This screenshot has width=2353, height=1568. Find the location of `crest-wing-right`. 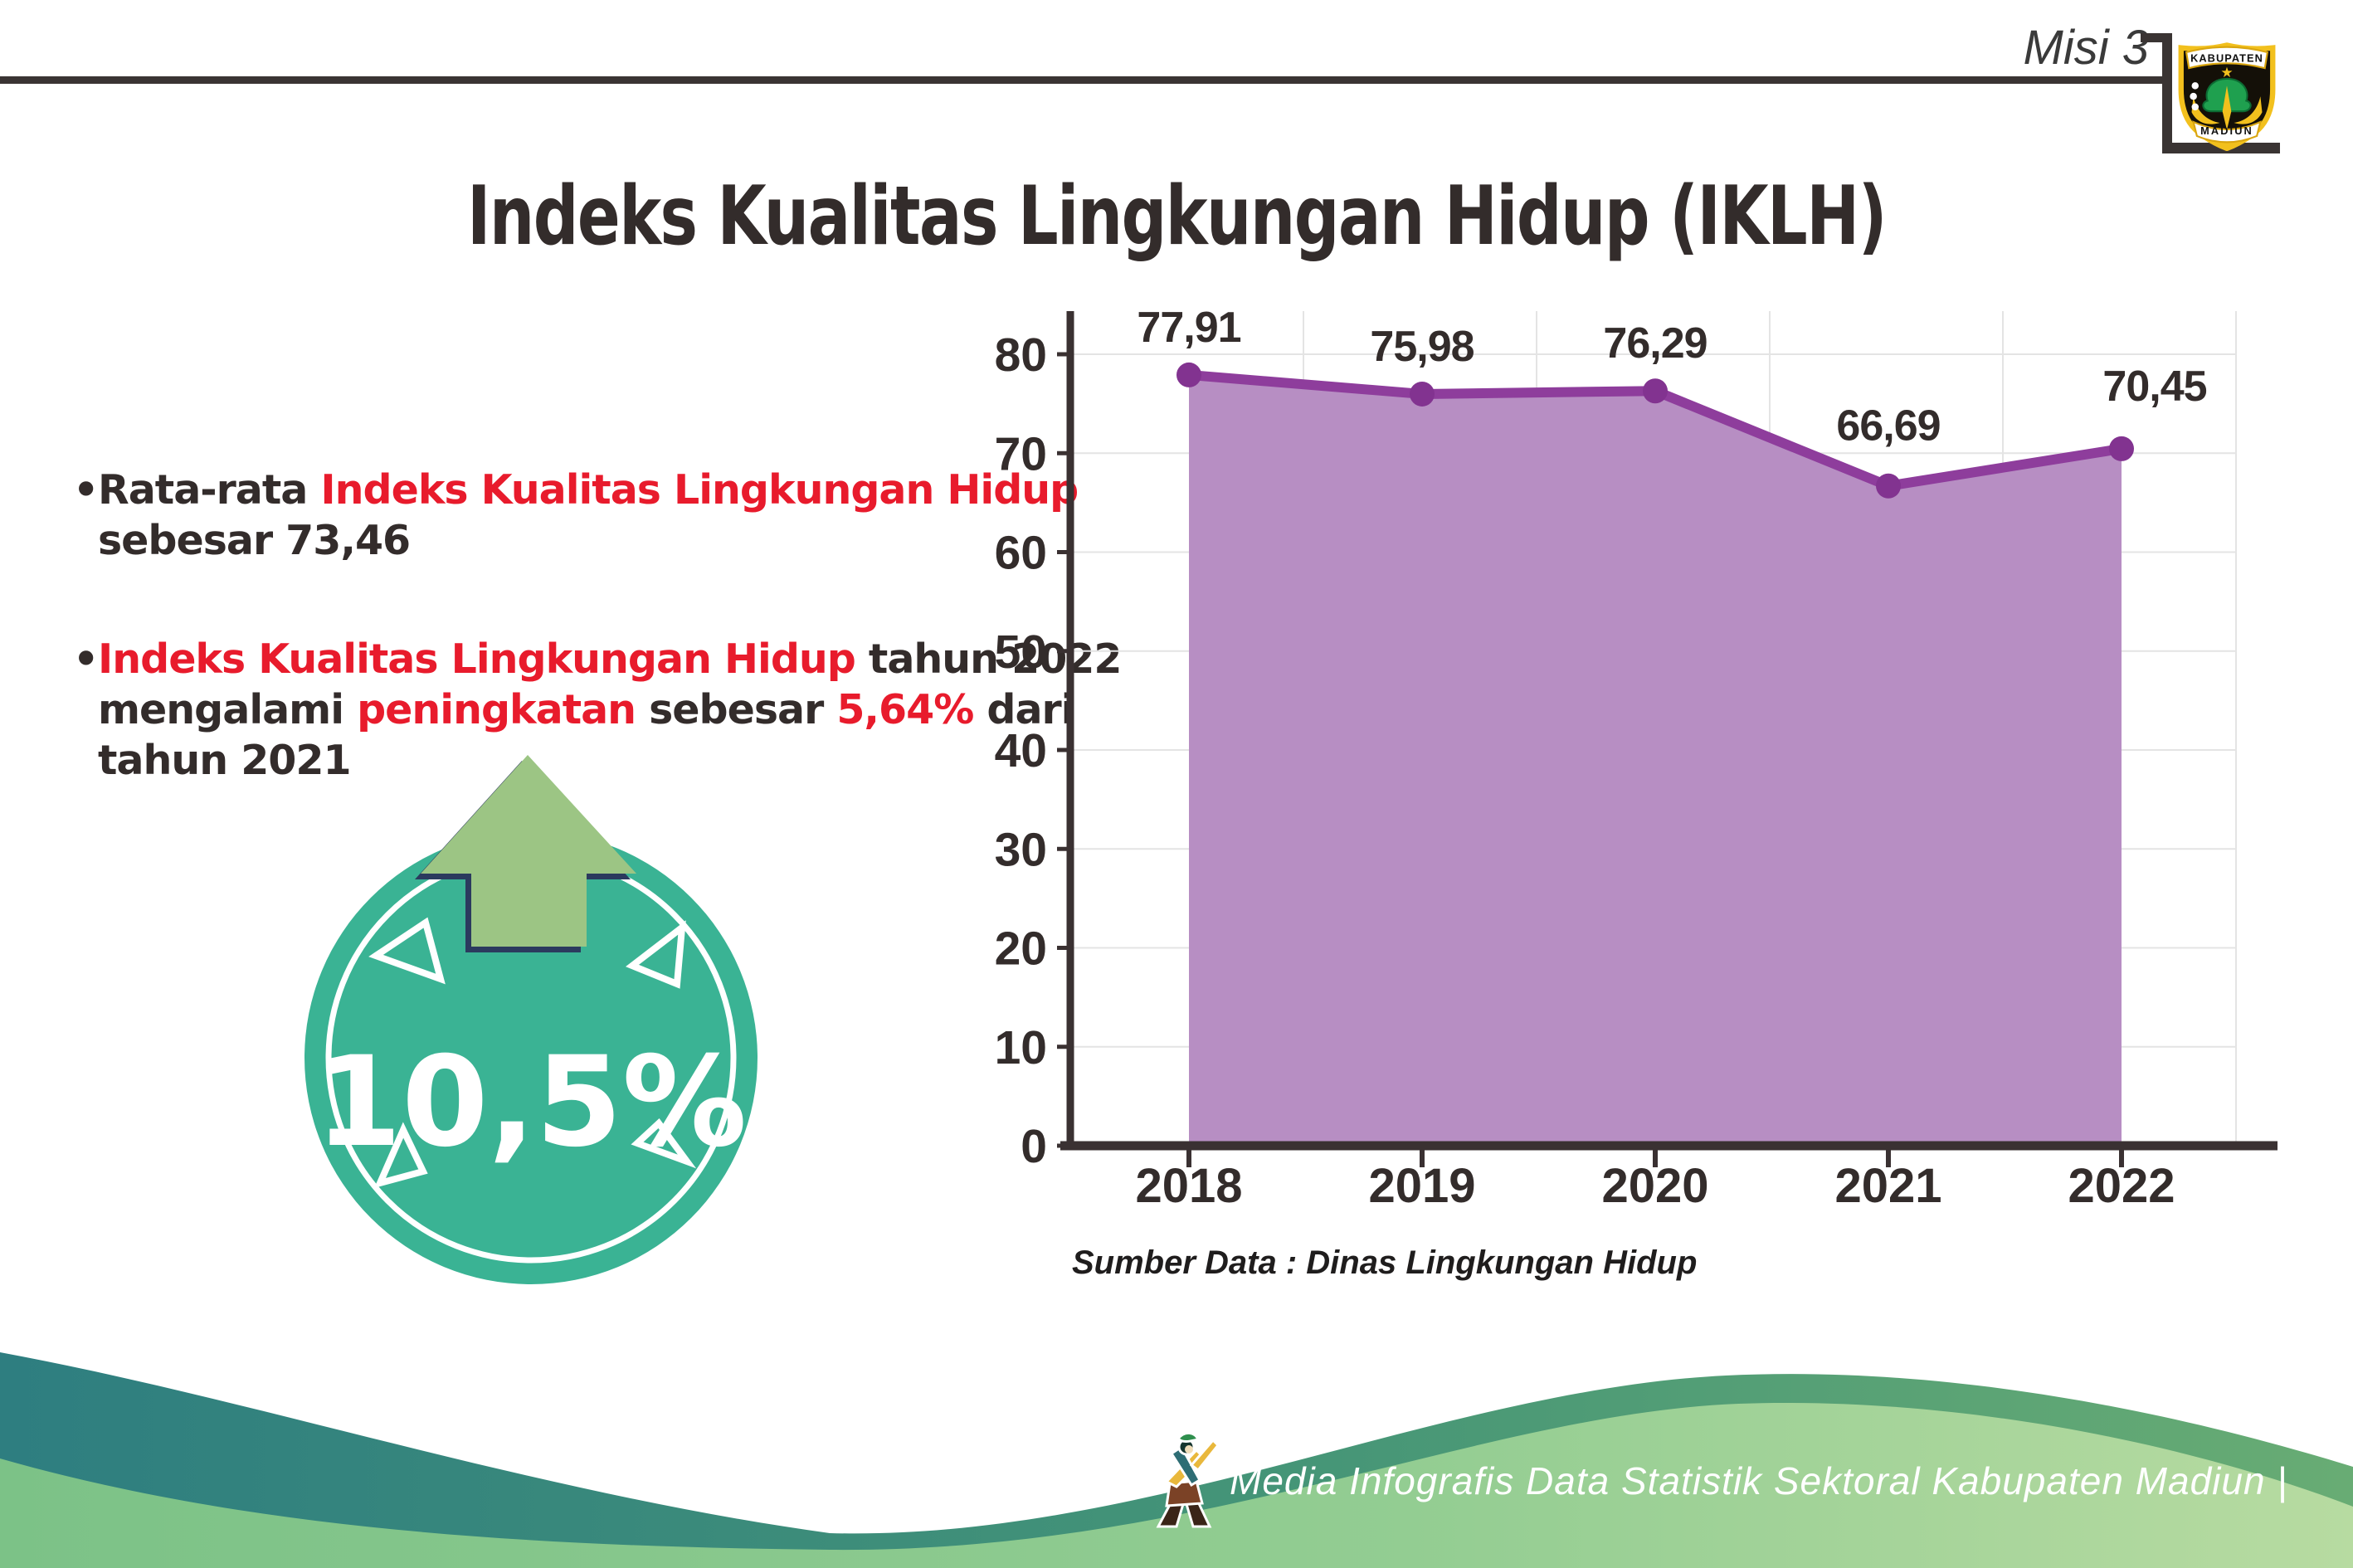

crest-wing-right is located at coordinates (2248, 110).